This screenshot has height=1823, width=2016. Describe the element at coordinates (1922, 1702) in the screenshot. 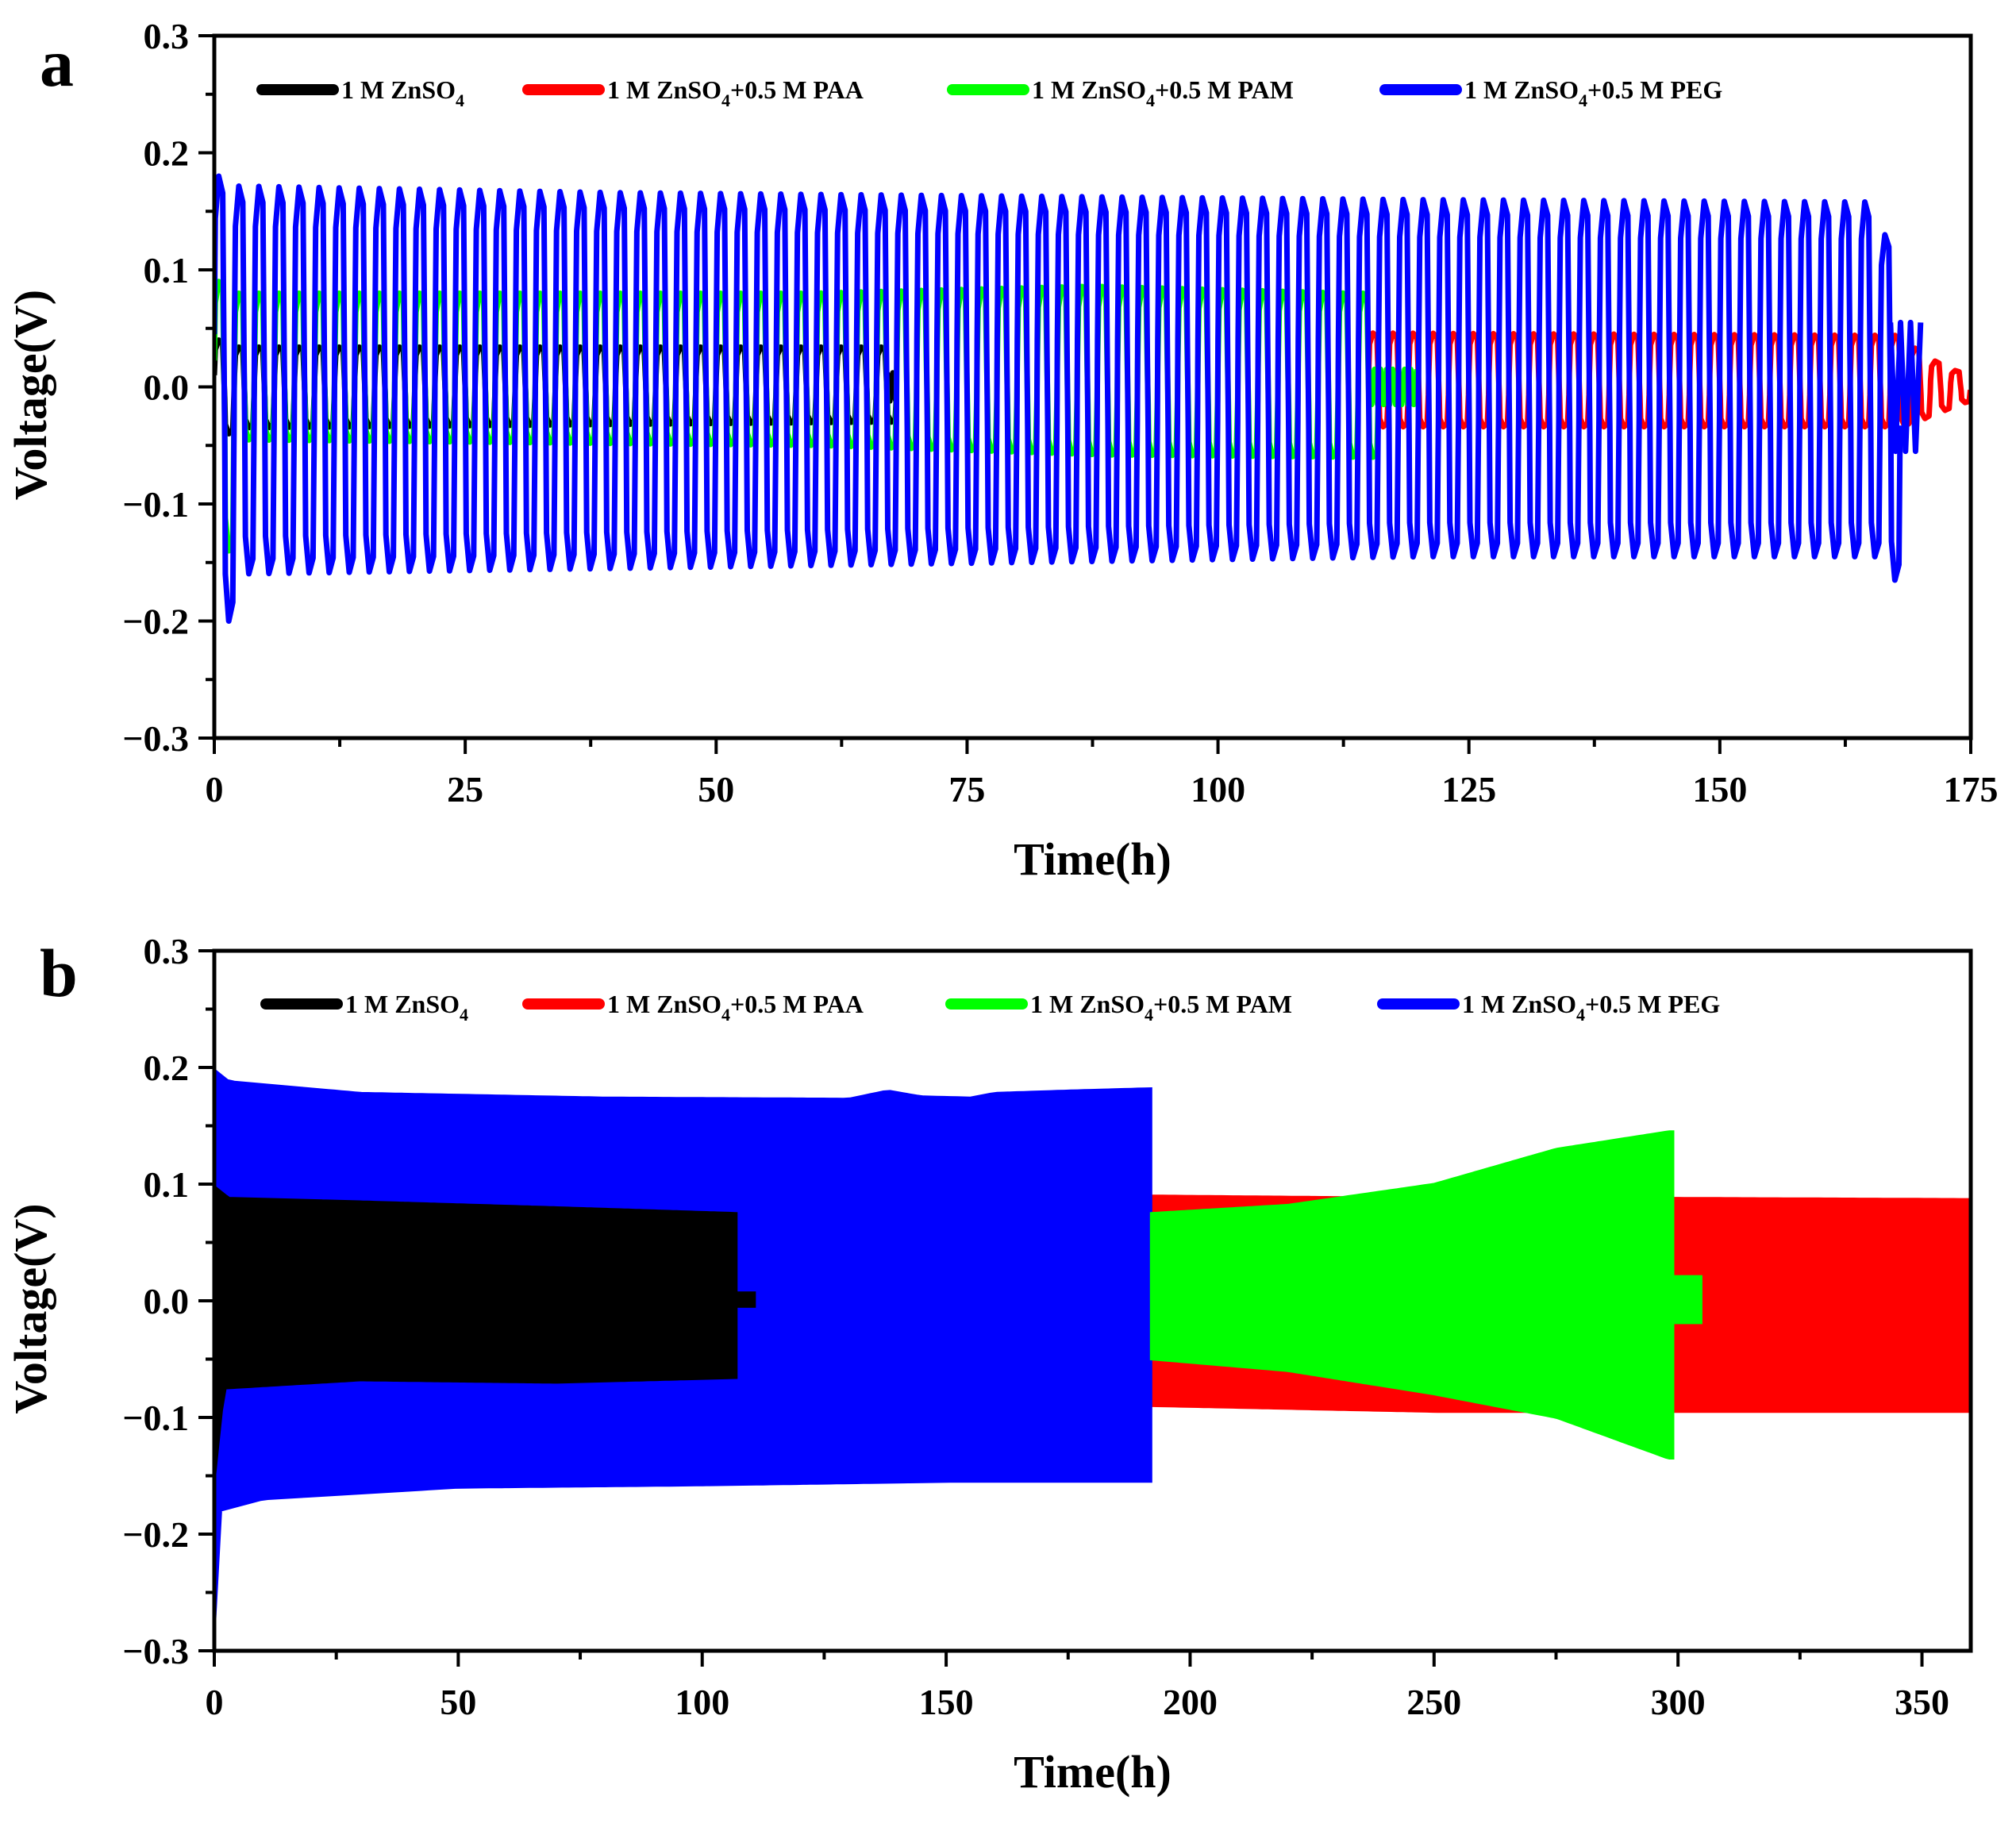

I see `x-tick-label: 350` at that location.